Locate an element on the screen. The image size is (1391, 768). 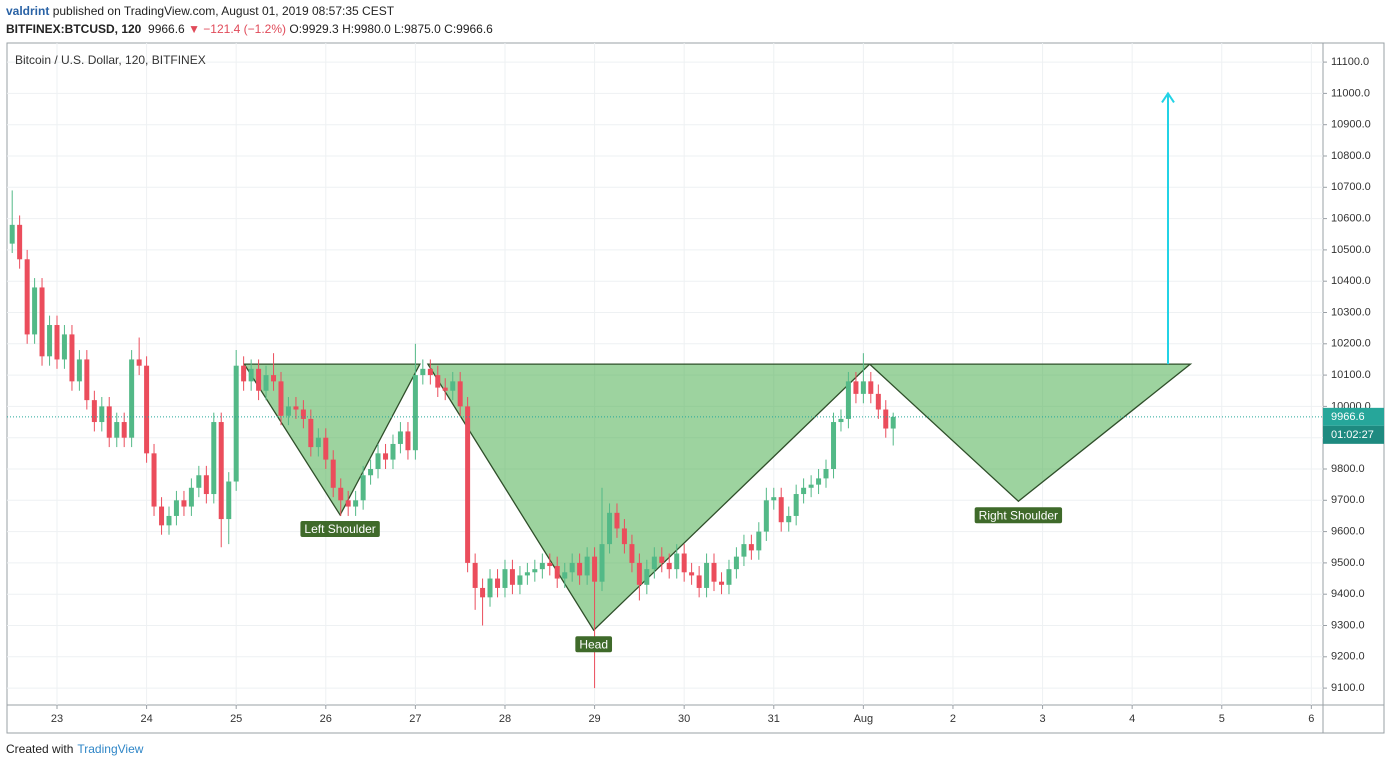
x-tick-label: 27 is located at coordinates (415, 719).